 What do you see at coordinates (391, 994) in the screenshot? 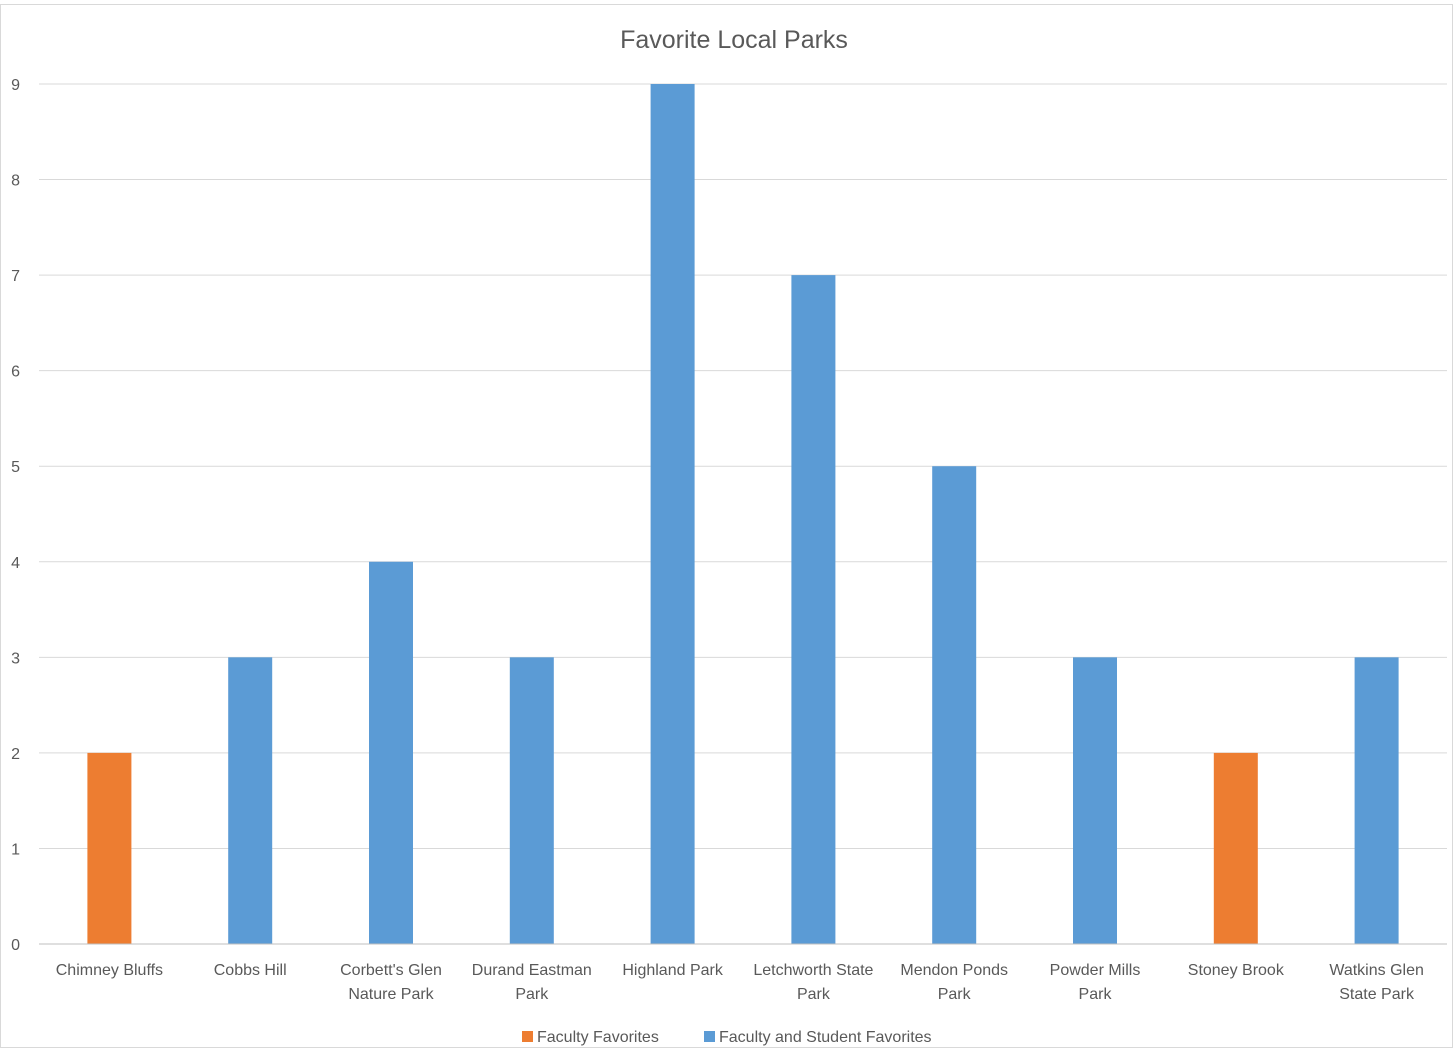
I see `x-tick-label-line: Nature Park` at bounding box center [391, 994].